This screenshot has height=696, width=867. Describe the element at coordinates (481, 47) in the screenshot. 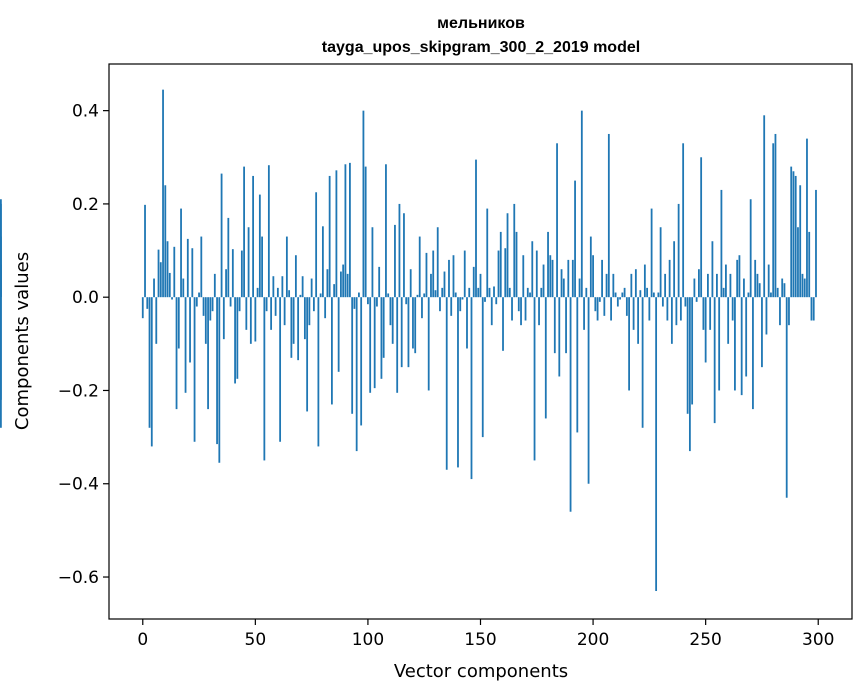

I see `chart-subtitle: tayga_upos_skipgram_300_2_2019 model` at that location.